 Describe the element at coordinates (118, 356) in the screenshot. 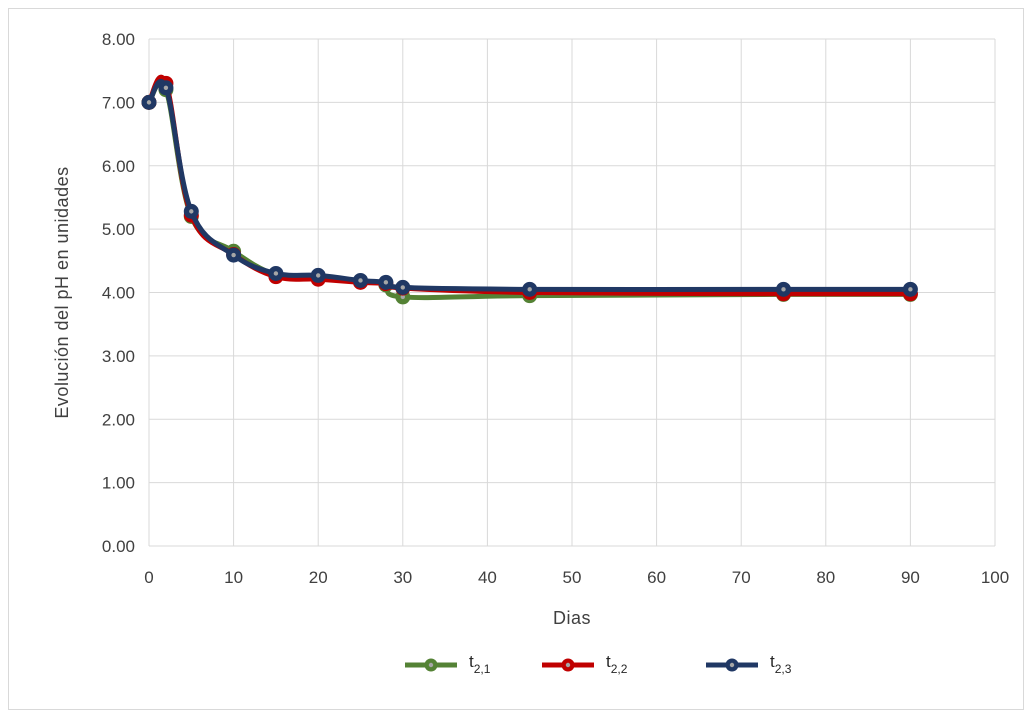

I see `y-tick-label: 3.00` at that location.